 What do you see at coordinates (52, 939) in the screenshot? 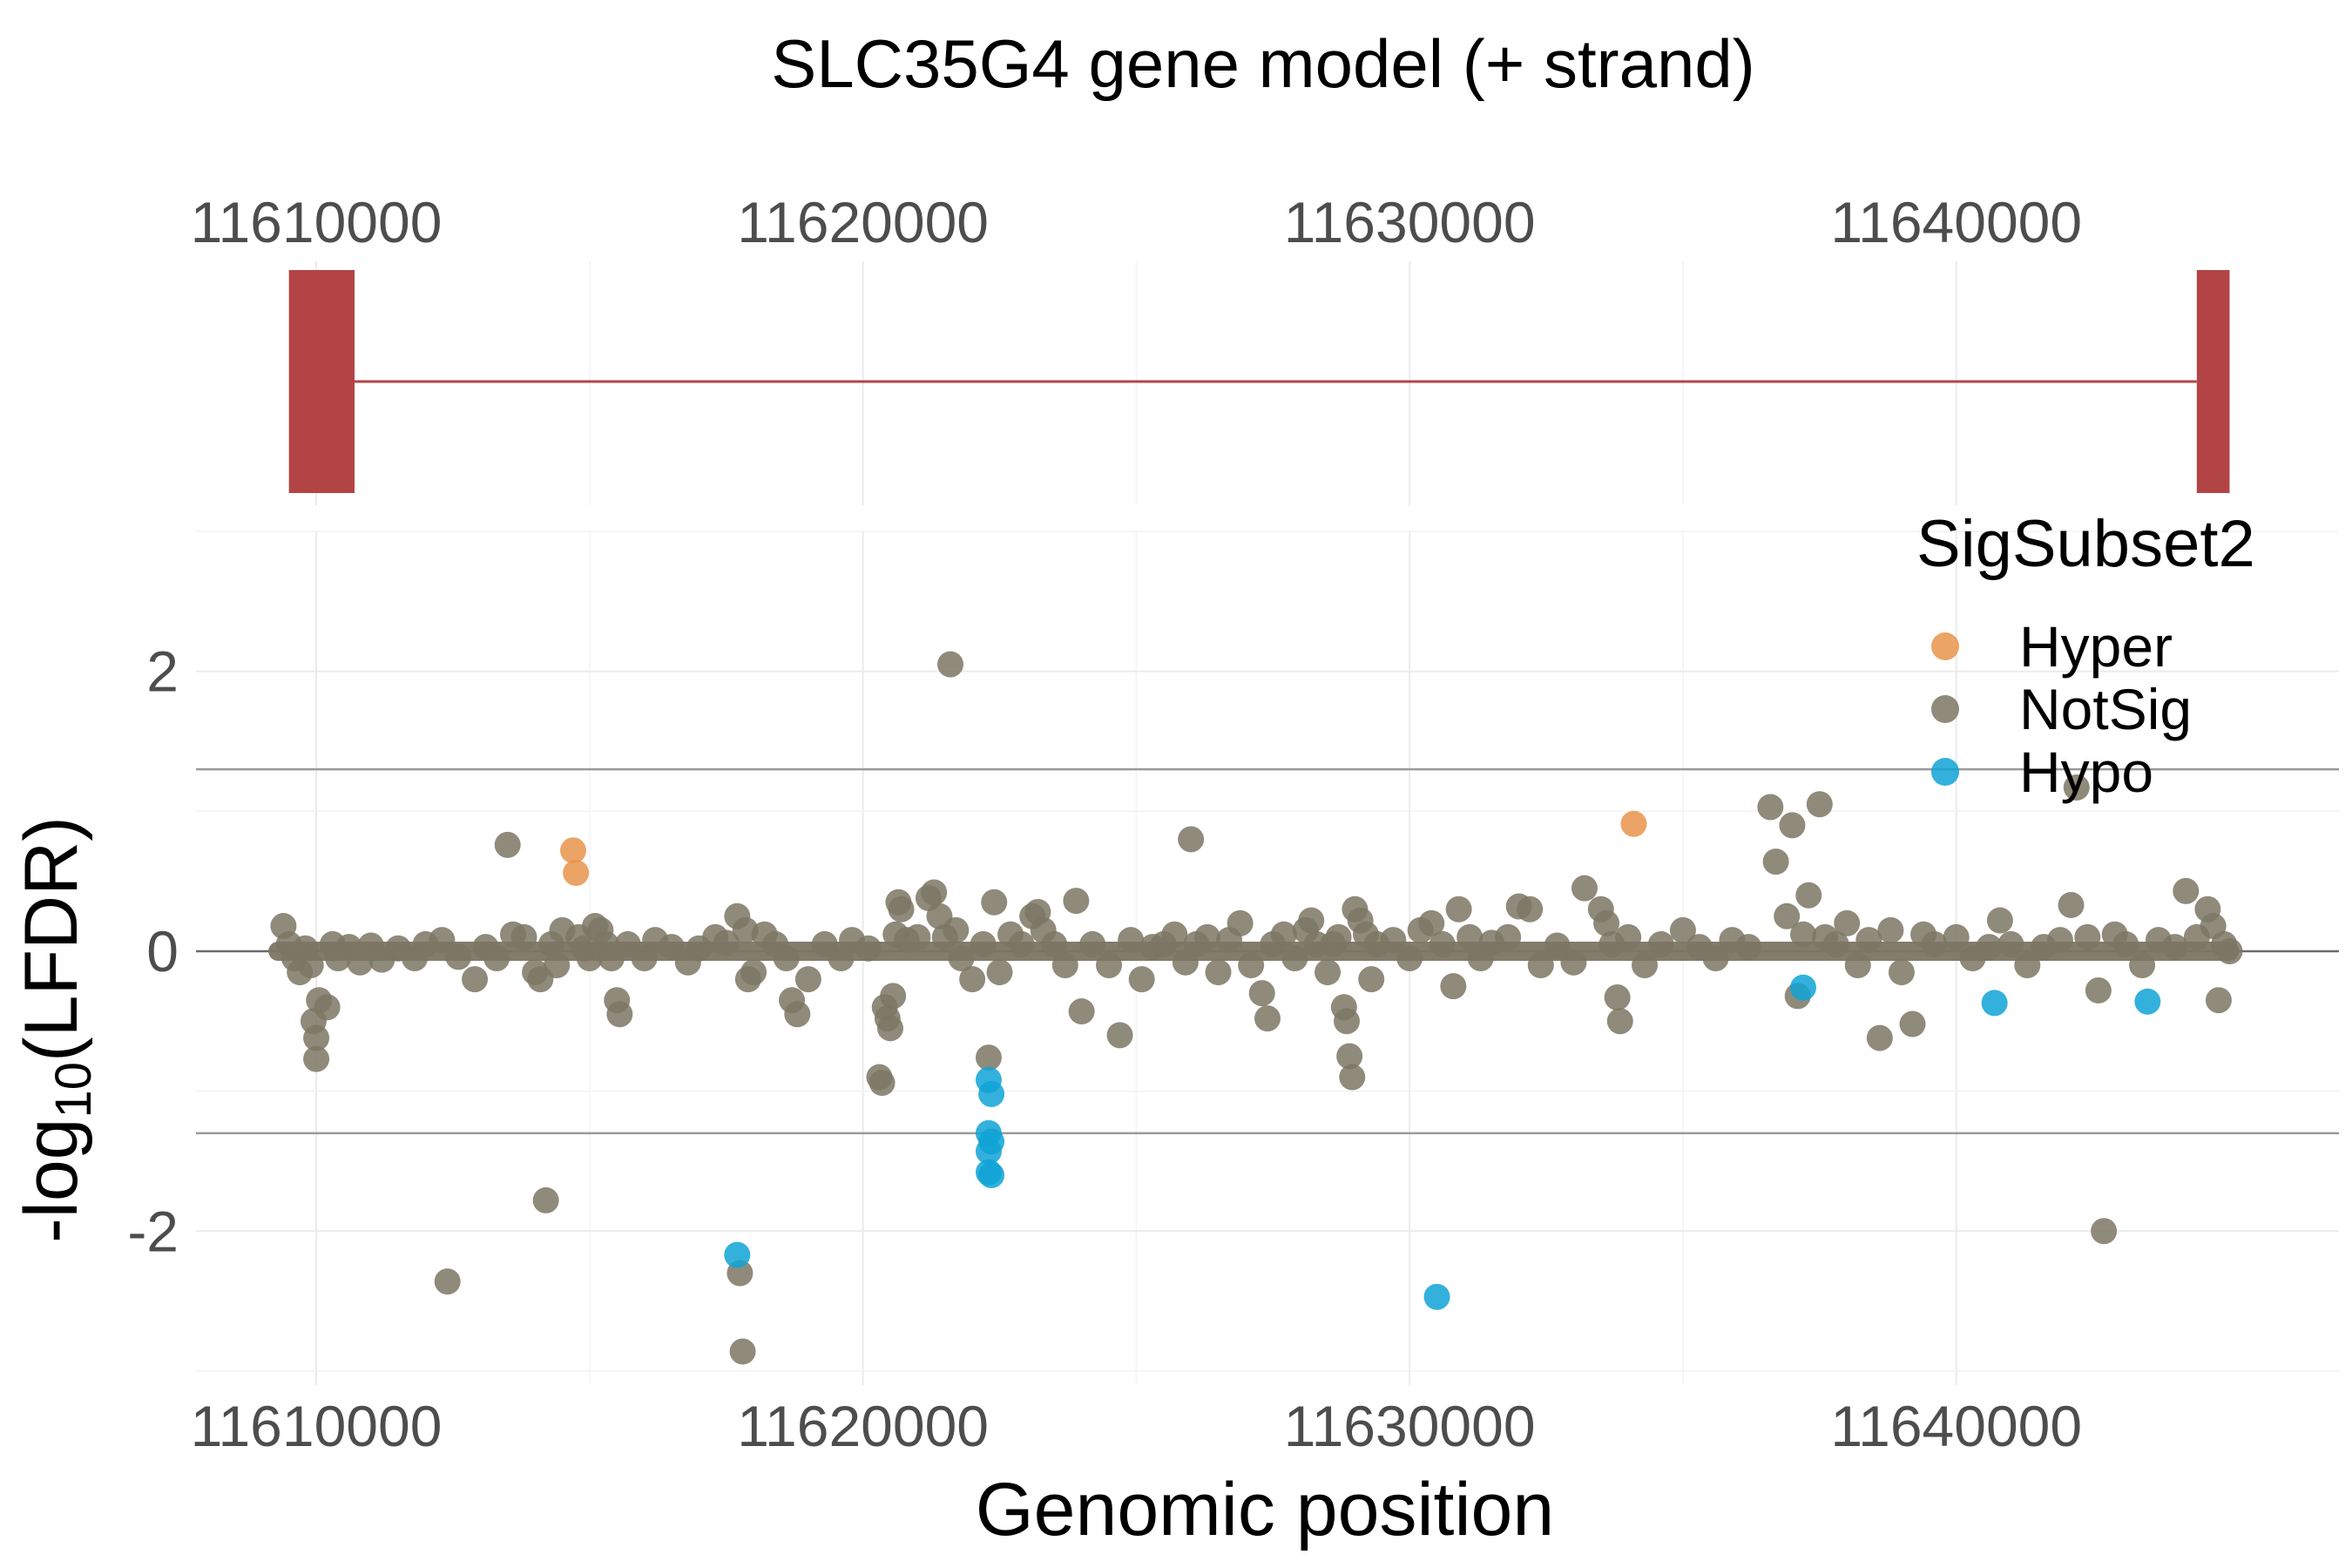
I see `y-axis-label-rest: (LFDR)` at bounding box center [52, 939].